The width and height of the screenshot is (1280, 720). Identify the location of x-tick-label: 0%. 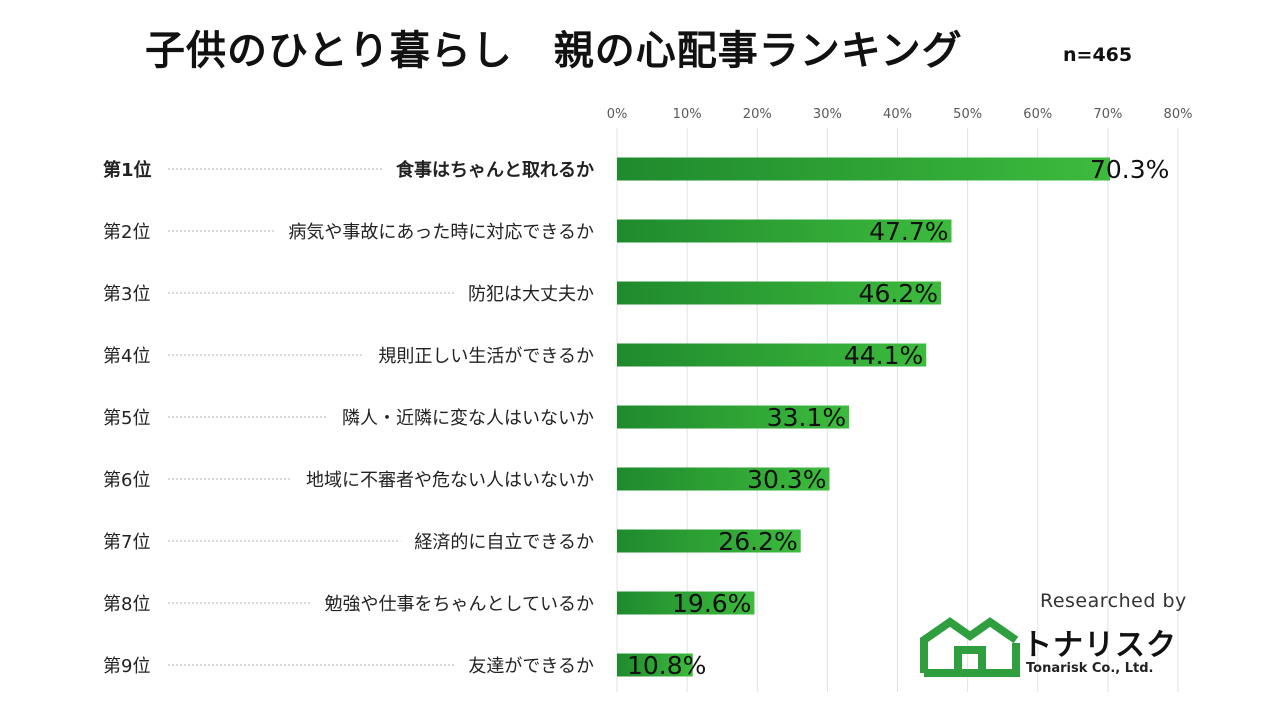
(617, 114).